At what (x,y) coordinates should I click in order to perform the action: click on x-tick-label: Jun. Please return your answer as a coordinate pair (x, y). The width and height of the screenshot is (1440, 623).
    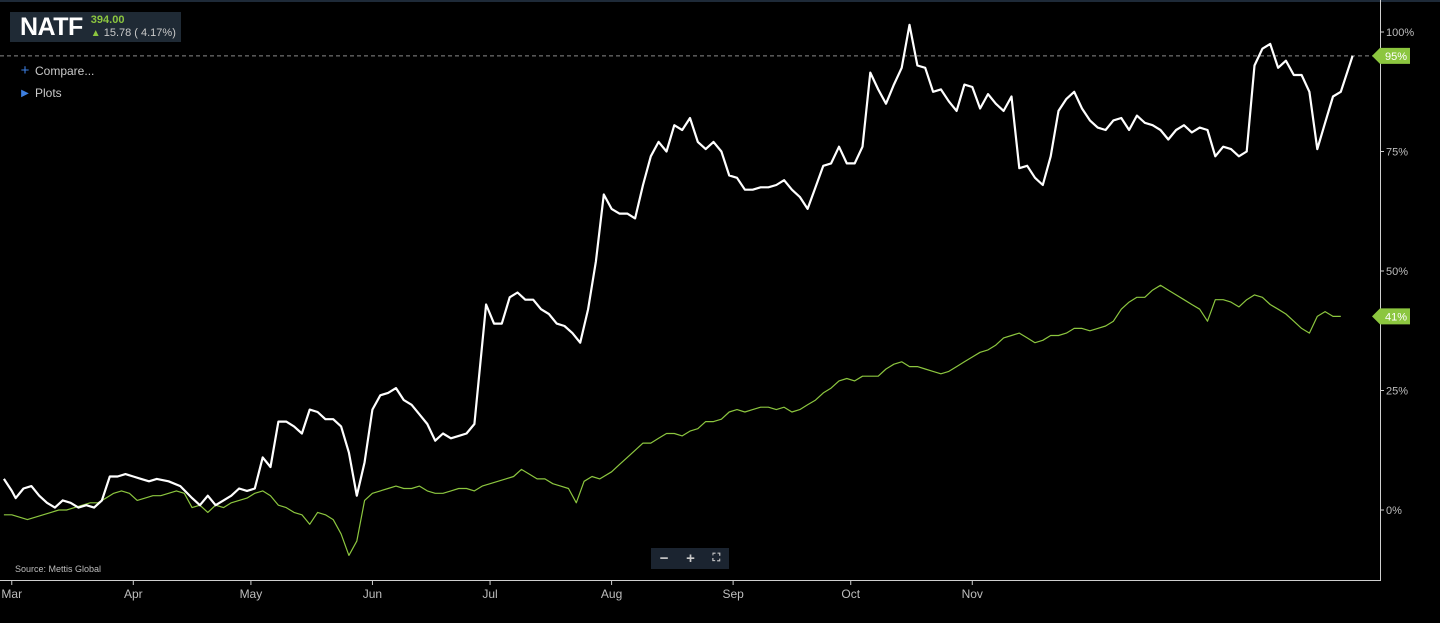
    Looking at the image, I should click on (372, 594).